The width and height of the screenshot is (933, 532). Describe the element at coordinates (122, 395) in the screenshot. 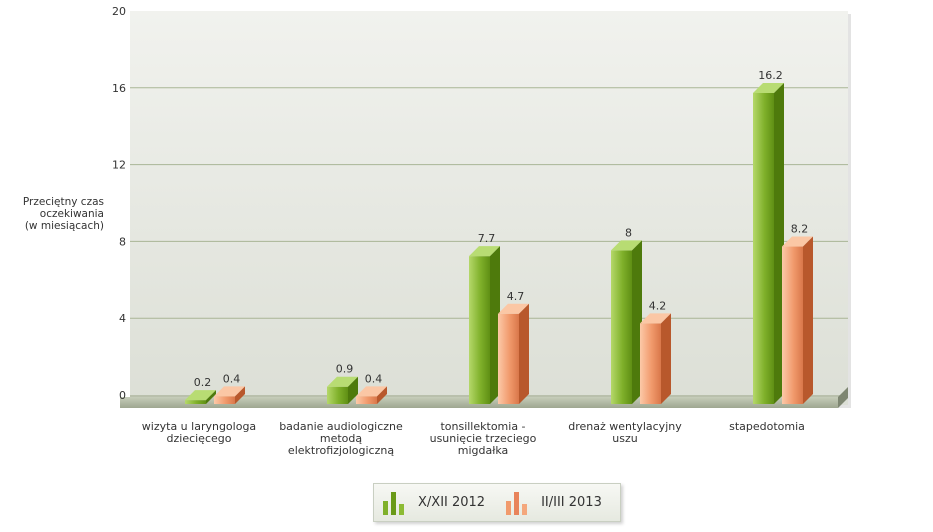

I see `y-tick-label: 0` at that location.